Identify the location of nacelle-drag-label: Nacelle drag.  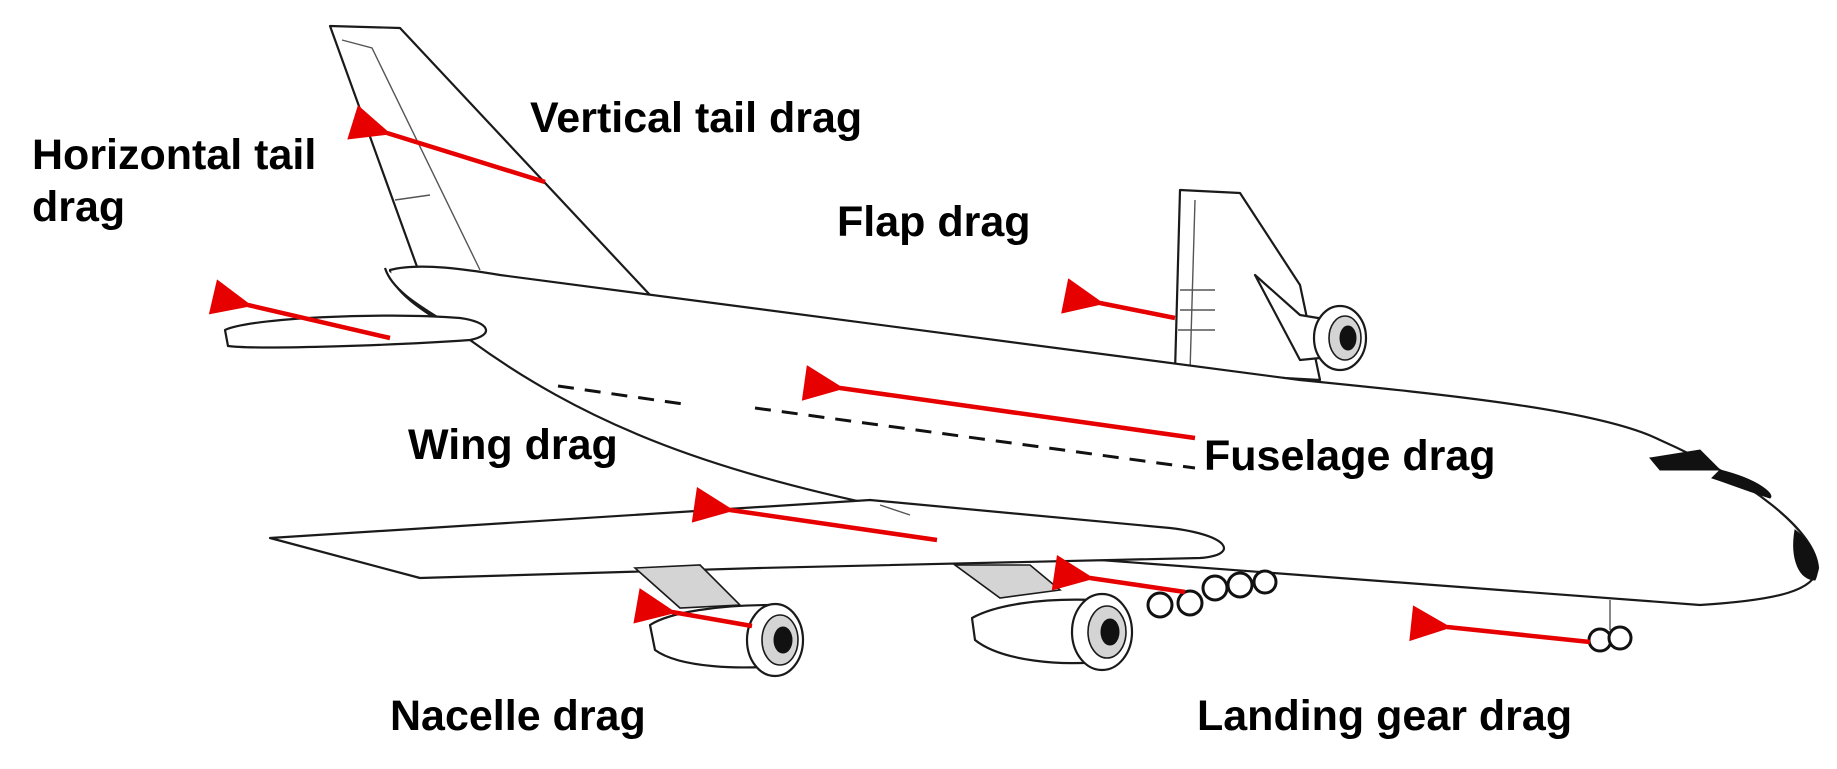
(518, 716).